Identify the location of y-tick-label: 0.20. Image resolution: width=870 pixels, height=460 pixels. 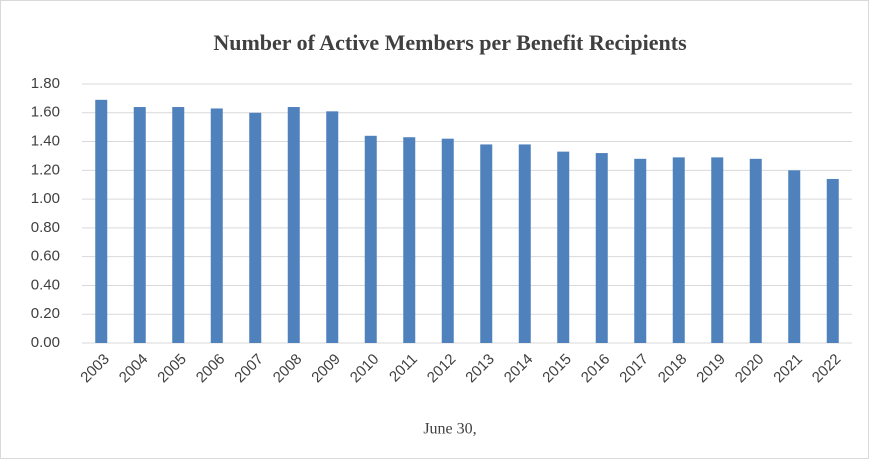
(45, 313).